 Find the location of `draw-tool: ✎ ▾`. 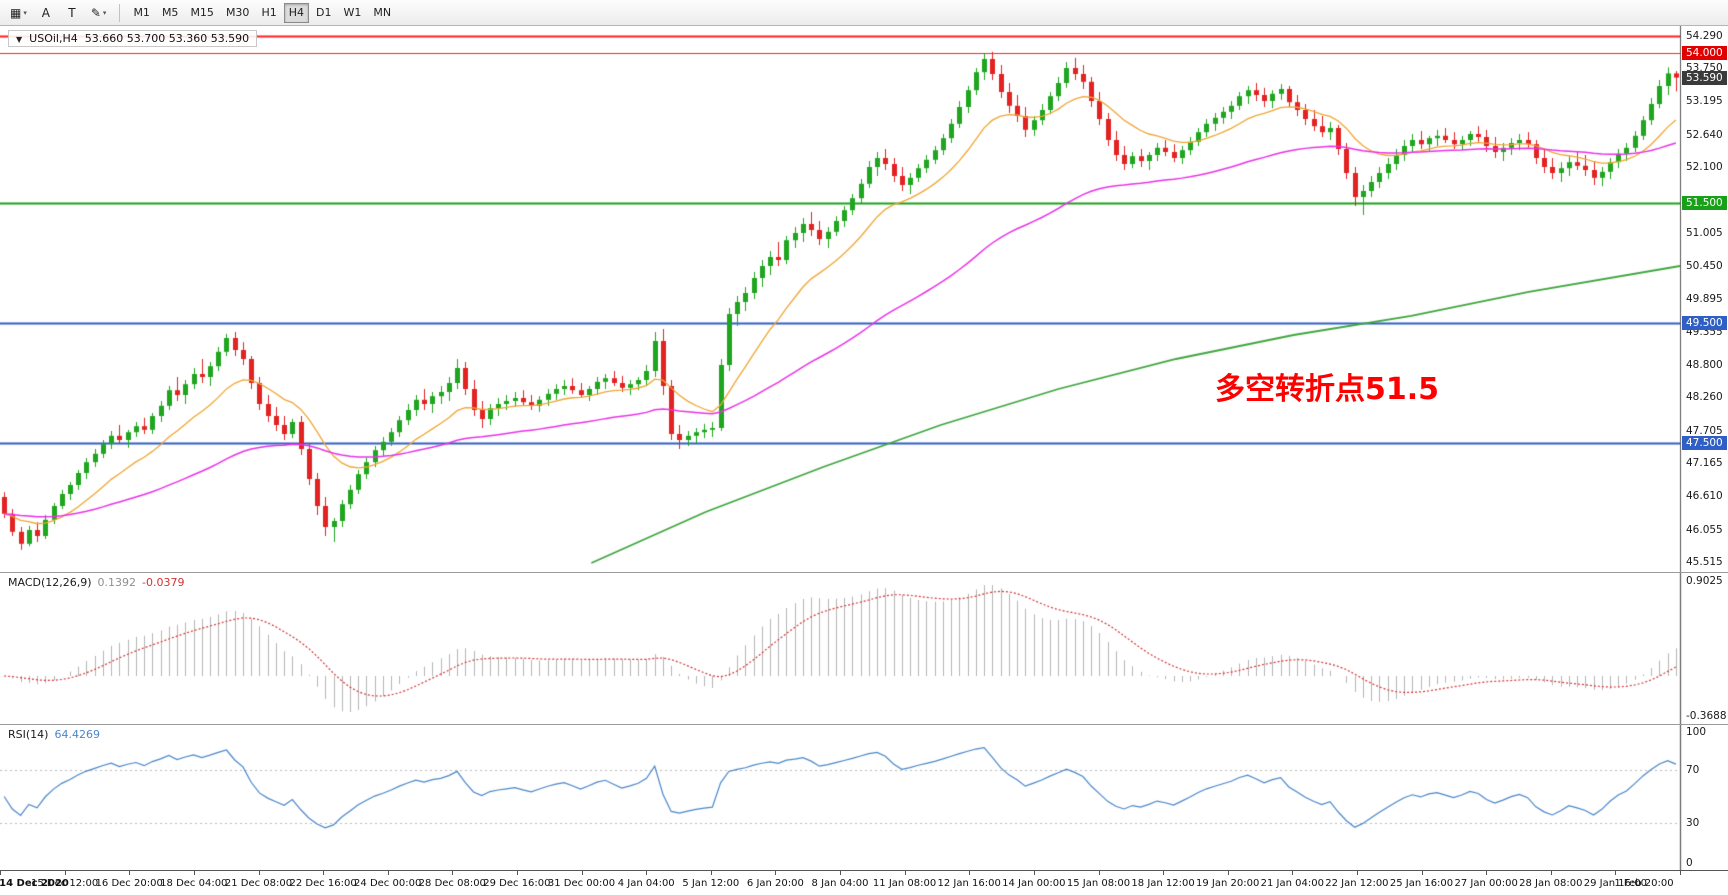

draw-tool: ✎ ▾ is located at coordinates (99, 13).